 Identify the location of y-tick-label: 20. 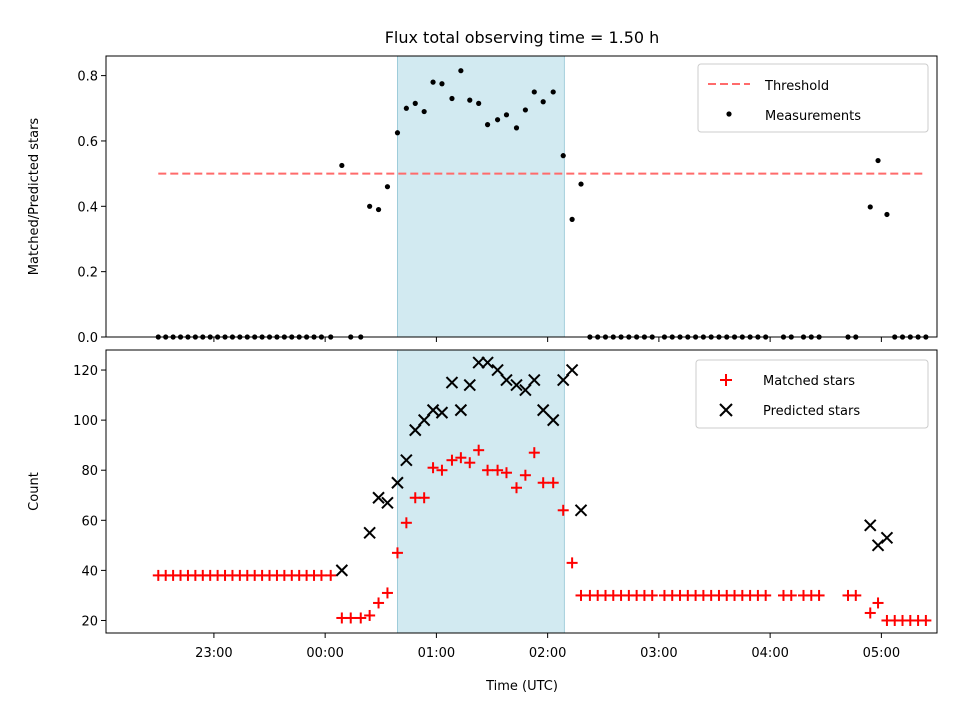
(89, 621).